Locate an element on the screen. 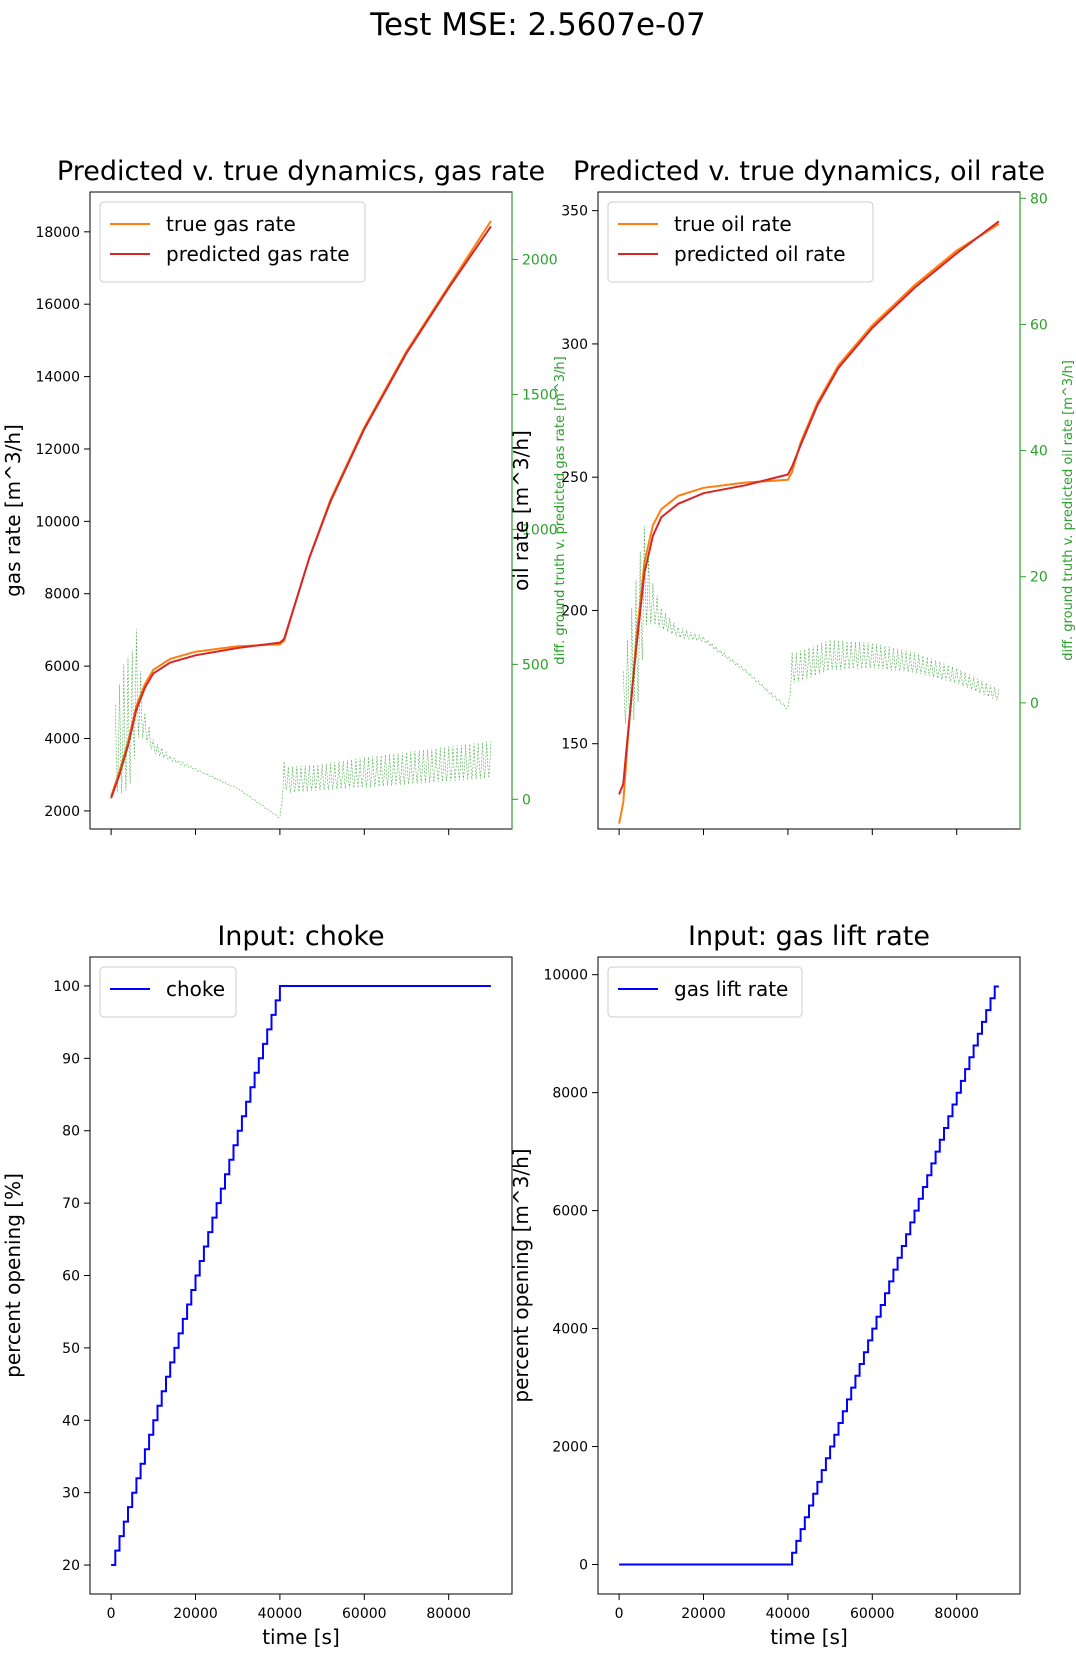 The width and height of the screenshot is (1076, 1655). y-axis-label: percent opening [m^3/h] is located at coordinates (521, 1275).